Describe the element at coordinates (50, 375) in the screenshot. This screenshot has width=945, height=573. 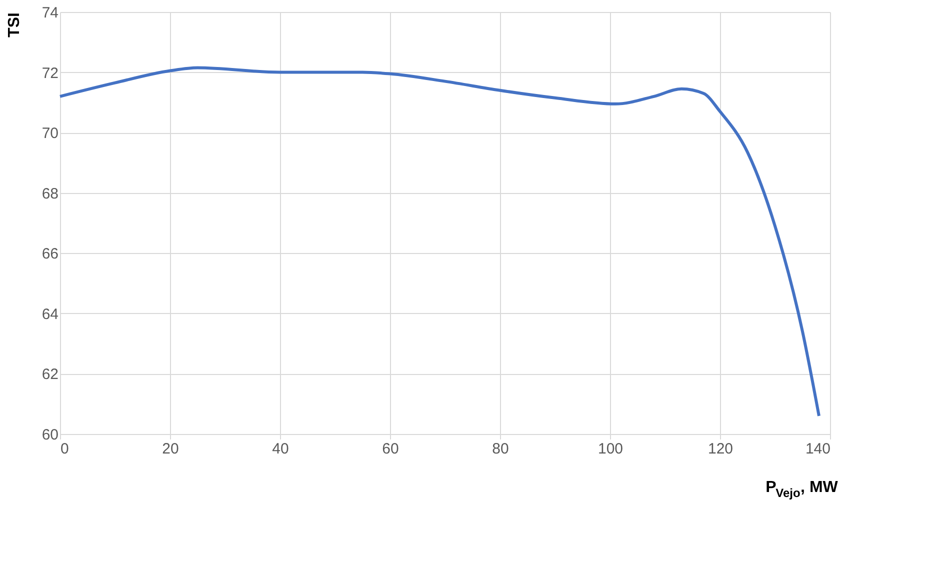
I see `y-tick-label: 62` at that location.